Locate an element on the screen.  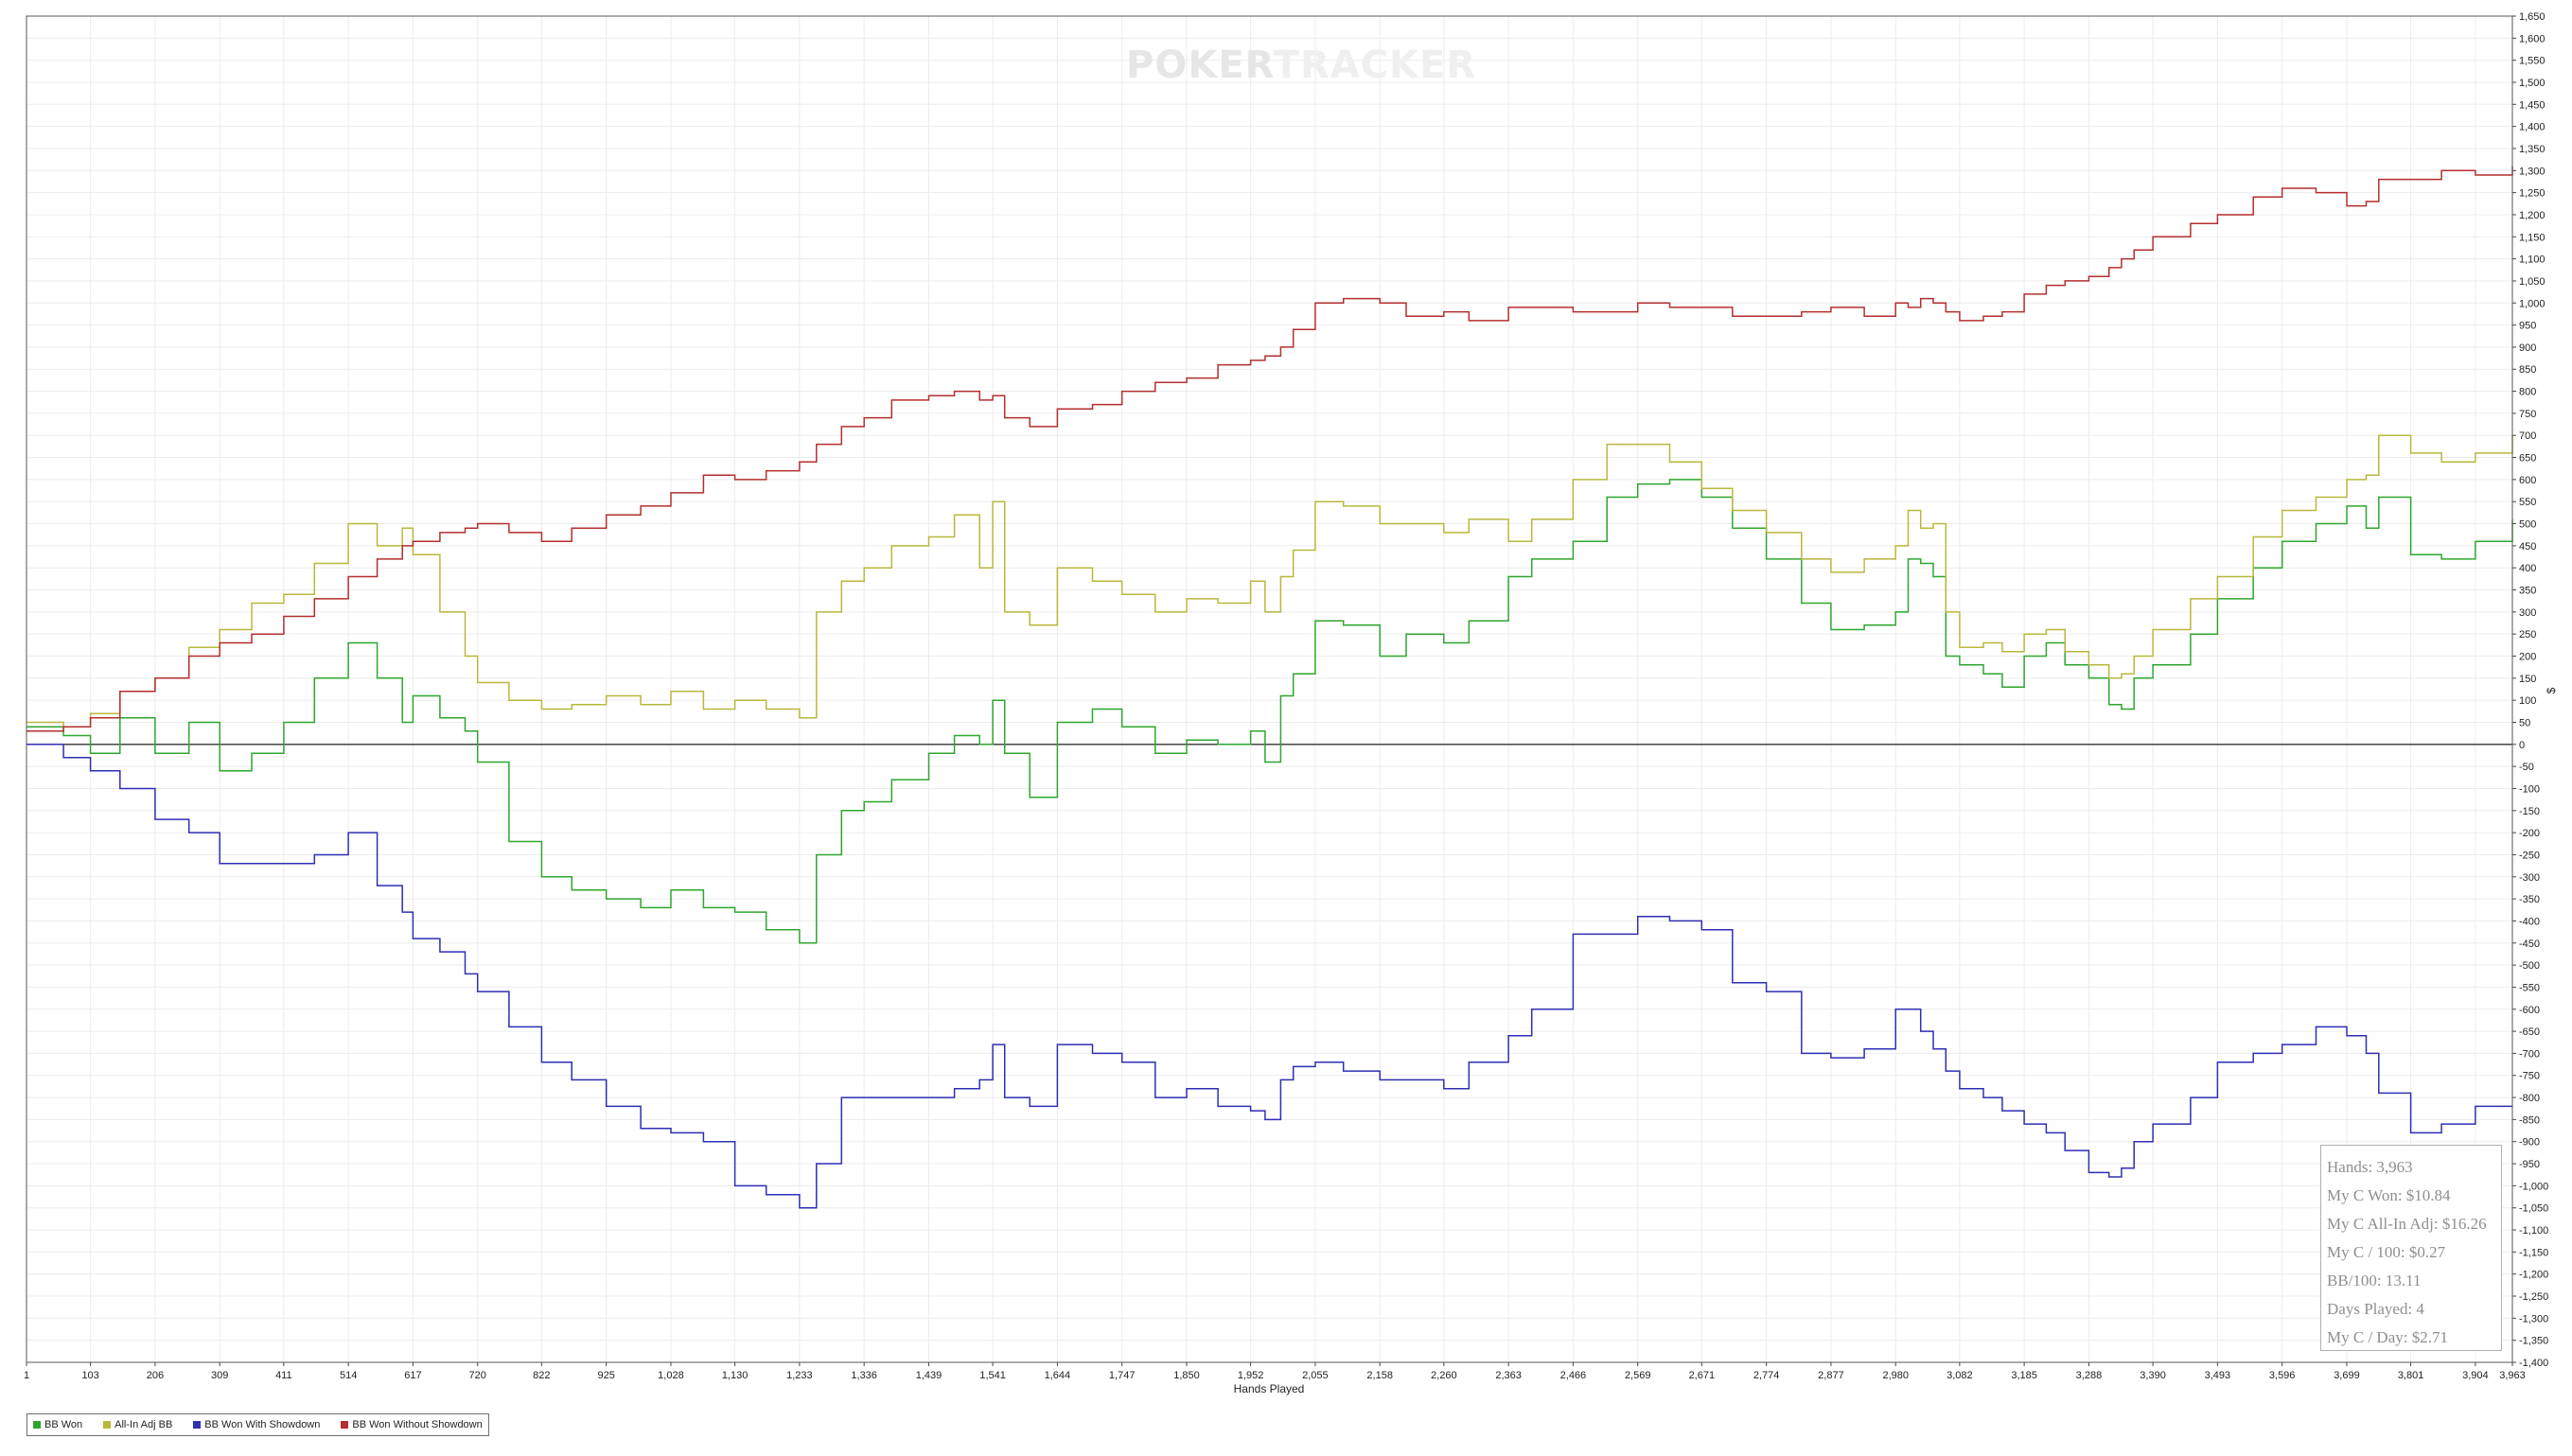
y-tick-label: 800 is located at coordinates (2528, 392).